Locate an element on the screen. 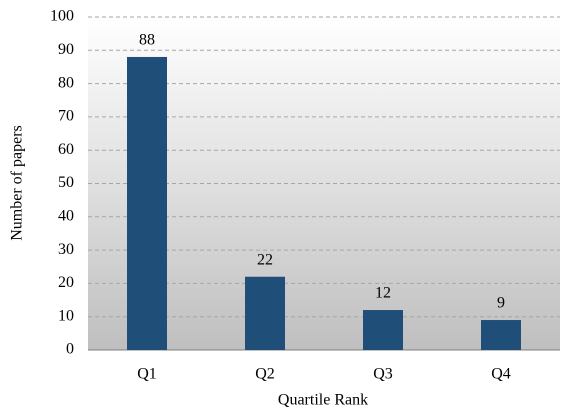 The width and height of the screenshot is (566, 413). x-tick-label: Q1 is located at coordinates (147, 374).